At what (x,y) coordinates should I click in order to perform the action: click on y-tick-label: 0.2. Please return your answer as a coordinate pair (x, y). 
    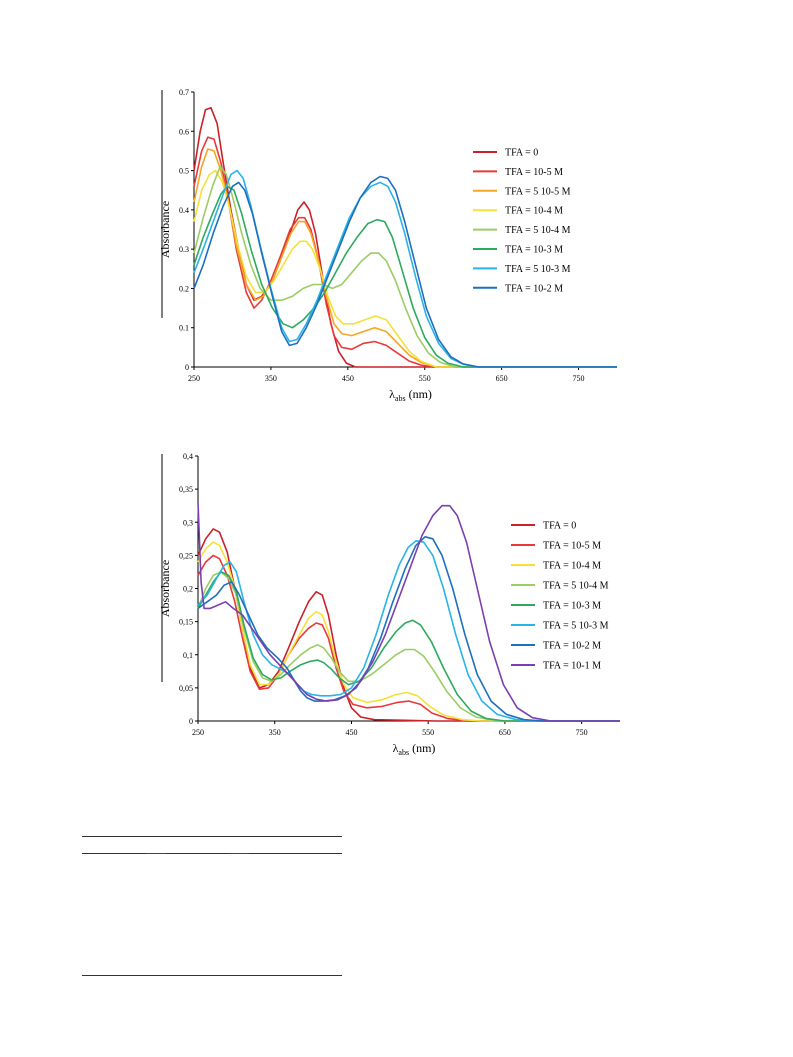
    Looking at the image, I should click on (184, 288).